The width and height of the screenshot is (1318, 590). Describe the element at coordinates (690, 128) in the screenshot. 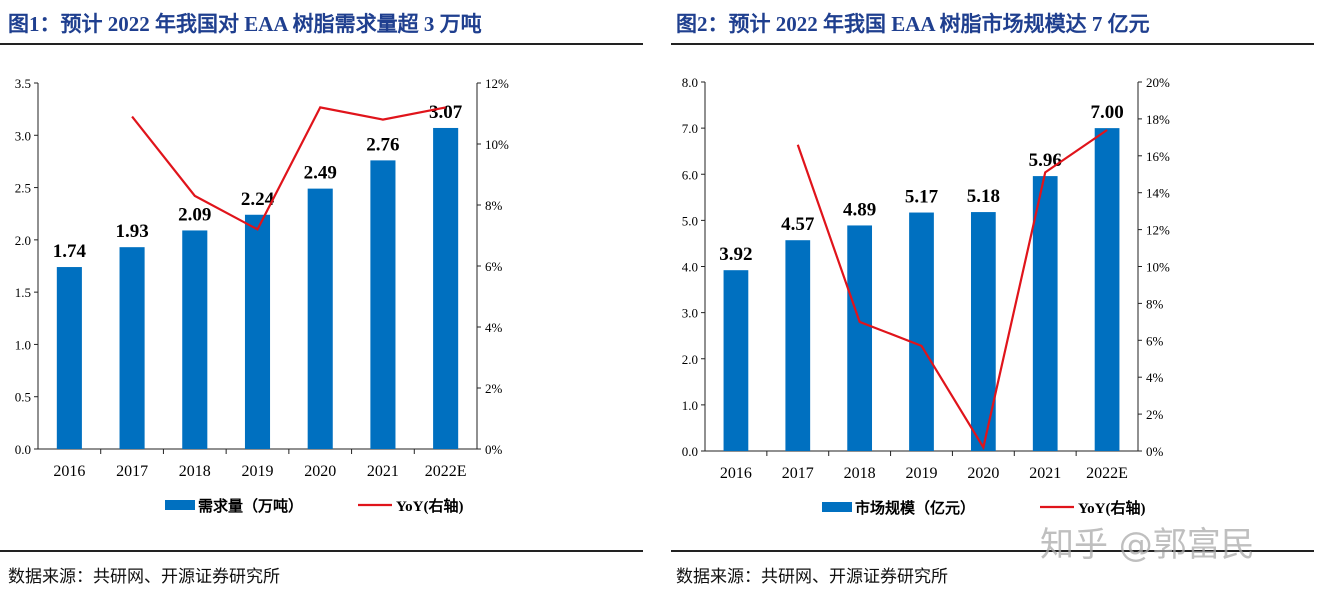

I see `y-tick-label: 7.0` at that location.